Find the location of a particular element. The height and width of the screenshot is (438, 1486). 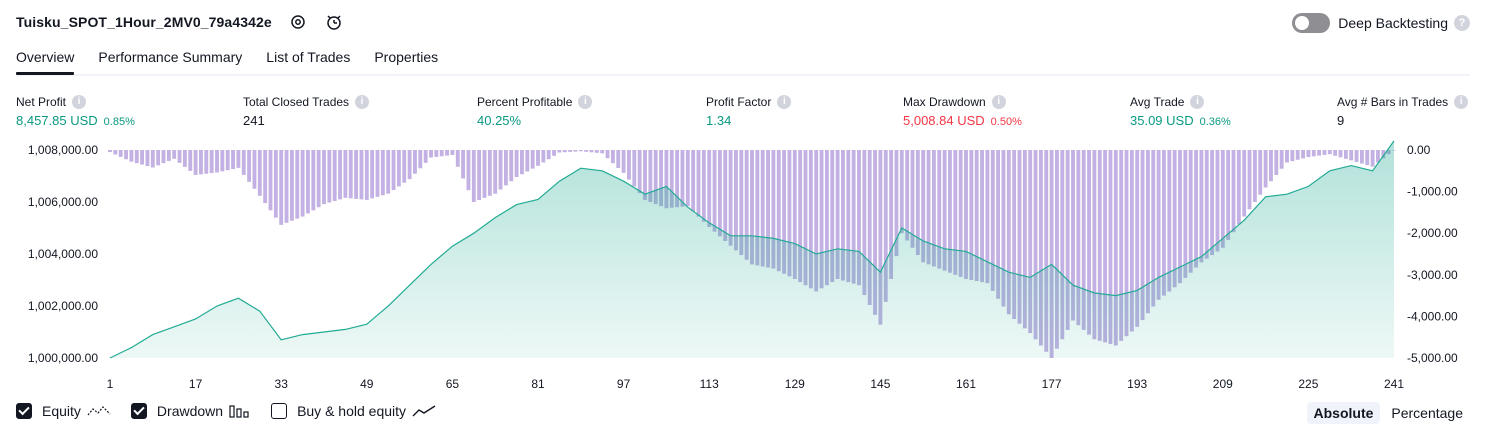

tab-list-of-trades: List of Trades is located at coordinates (308, 57).